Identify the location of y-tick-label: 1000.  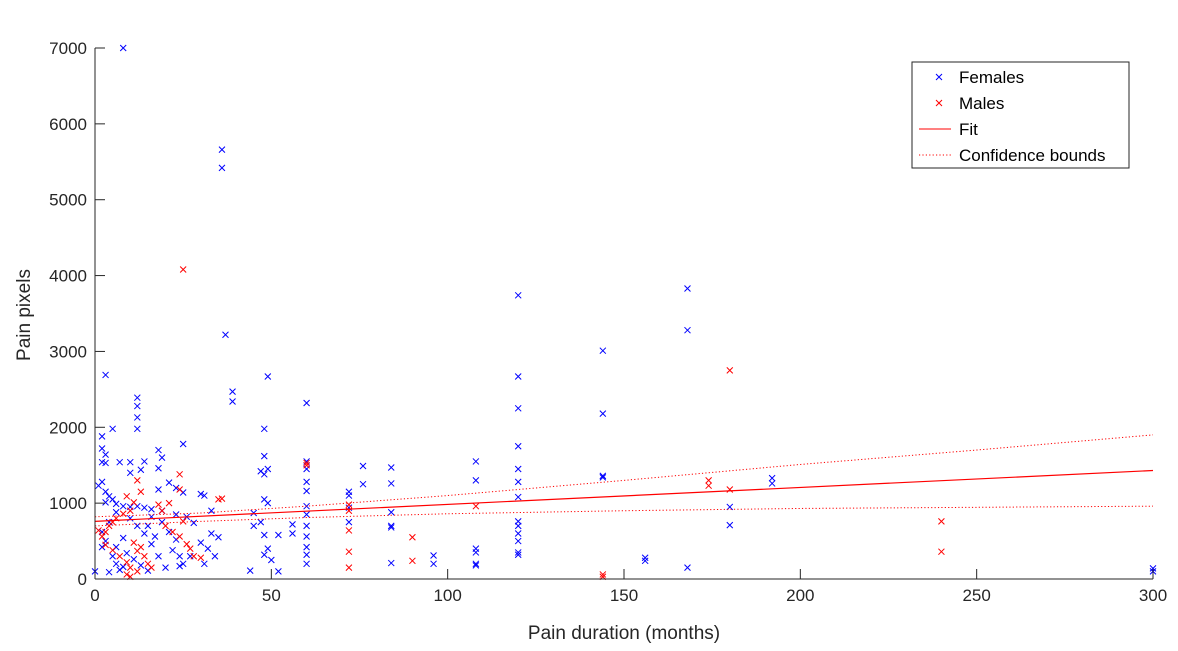
(68, 503).